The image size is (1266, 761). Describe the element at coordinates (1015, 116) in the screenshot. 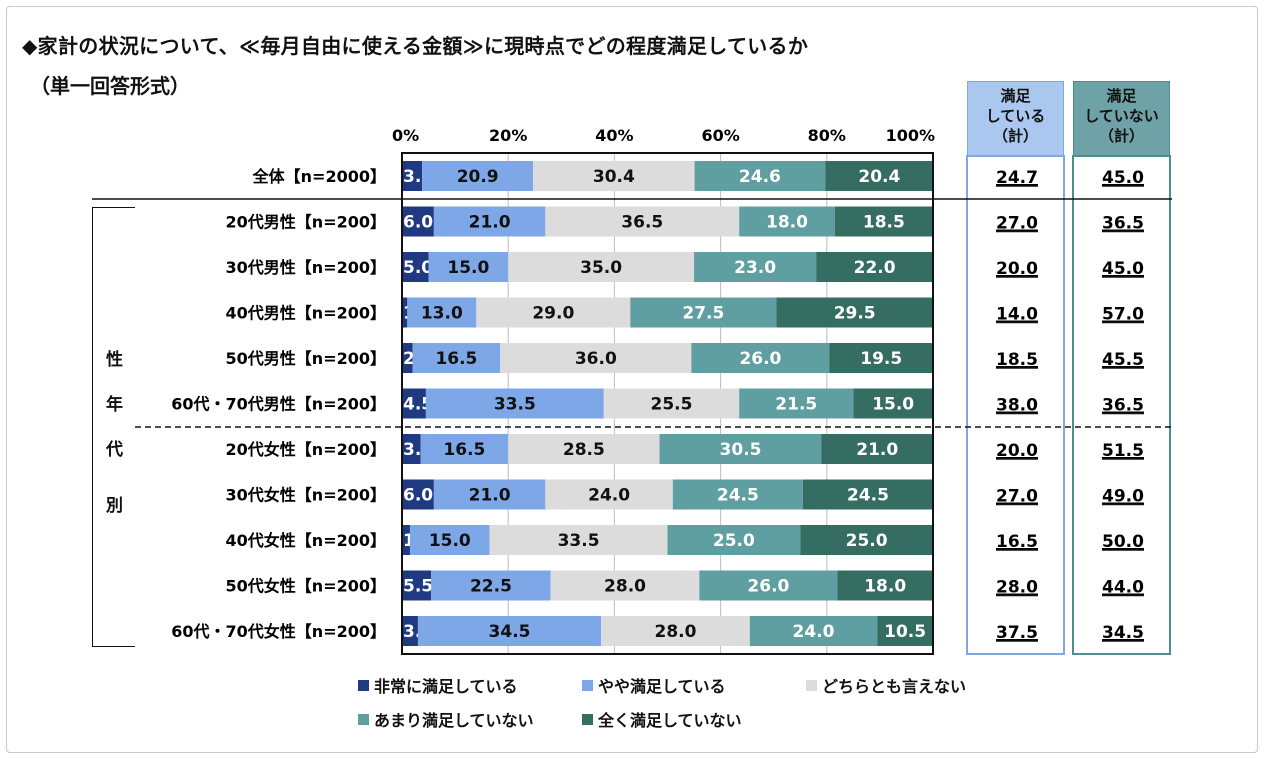

I see `satisfied-header-line-2: している` at that location.